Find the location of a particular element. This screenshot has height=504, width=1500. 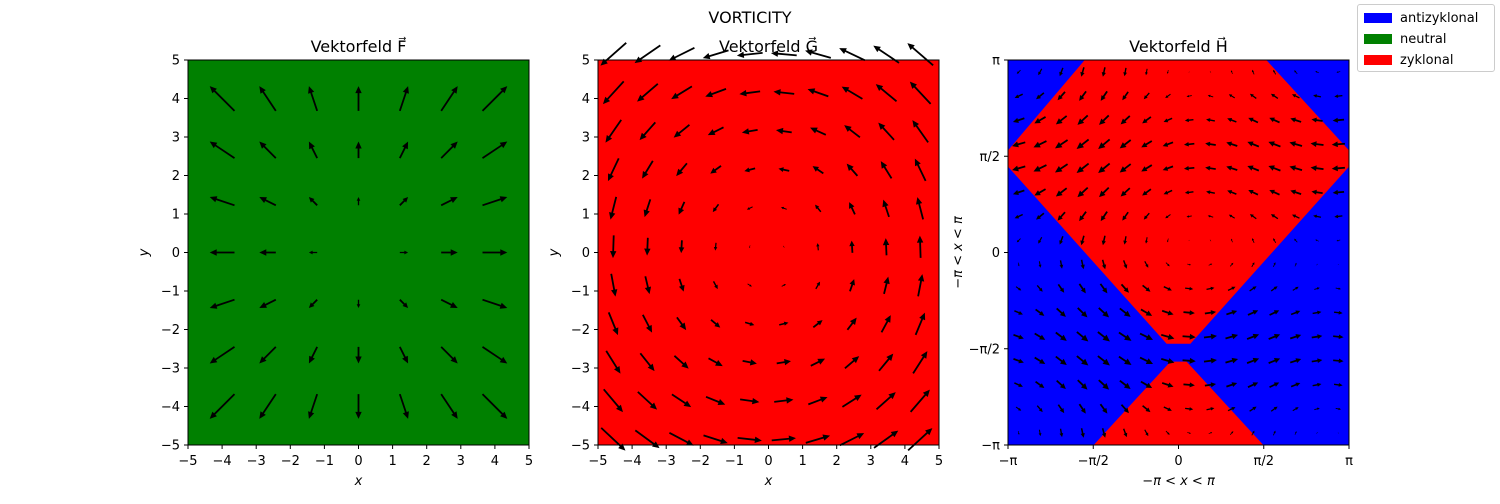

quiver-arrows is located at coordinates (358, 252).